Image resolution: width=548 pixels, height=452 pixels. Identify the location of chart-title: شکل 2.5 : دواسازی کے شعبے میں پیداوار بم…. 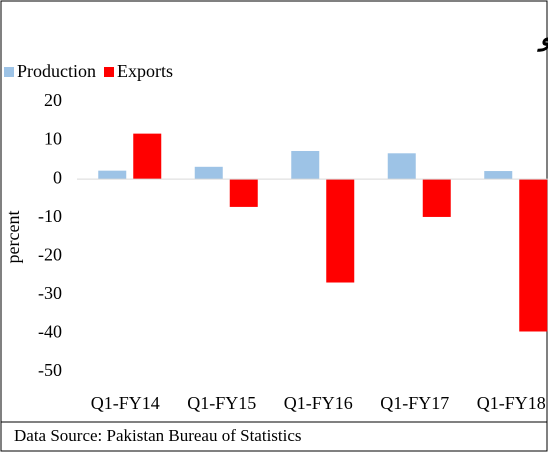
(542, 37).